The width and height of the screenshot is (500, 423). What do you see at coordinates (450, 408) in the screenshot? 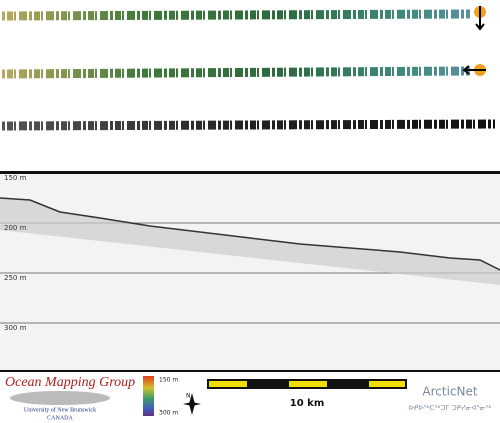
I see `partner-subtitle: ᐅᑭᐅᖅᑕᖅᑐᒥ ᑐᑭᓯᓂᐊᕐᓂᖅ` at bounding box center [450, 408].